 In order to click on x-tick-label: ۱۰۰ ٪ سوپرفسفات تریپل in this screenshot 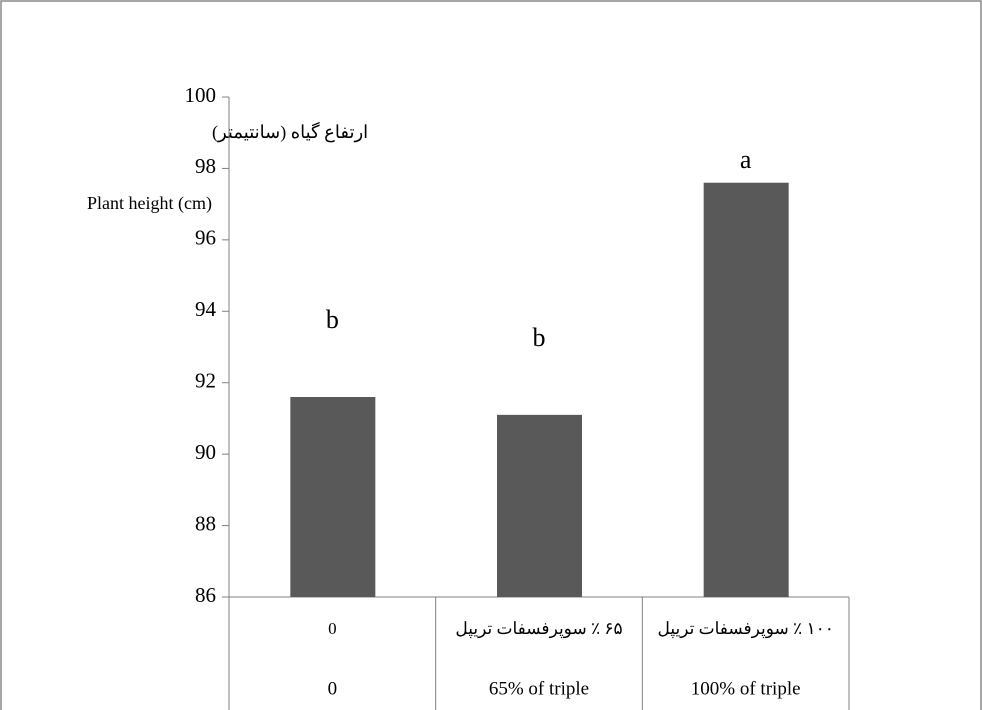, I will do `click(745, 629)`.